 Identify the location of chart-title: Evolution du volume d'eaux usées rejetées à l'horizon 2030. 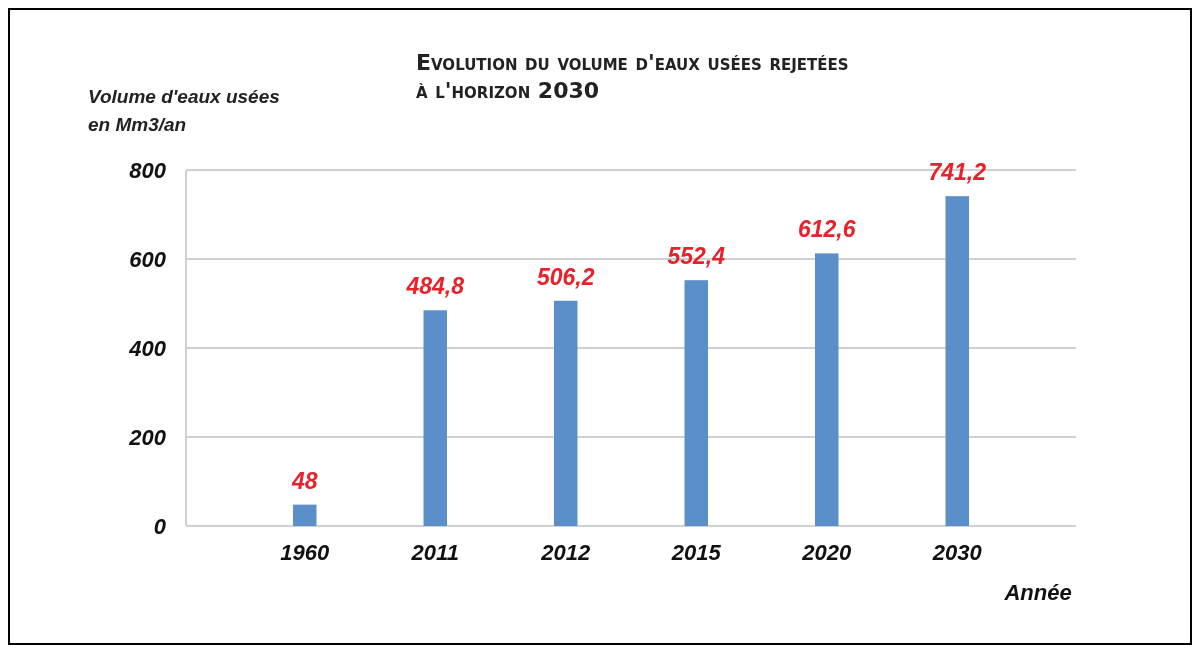
(632, 76).